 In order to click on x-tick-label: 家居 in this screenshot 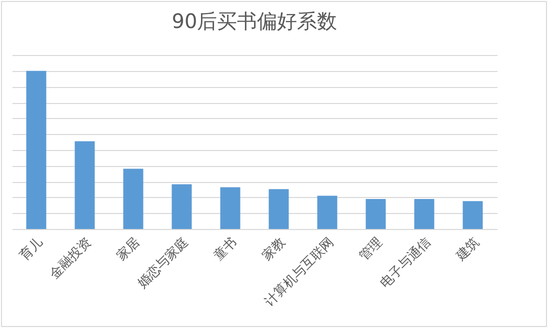, I will do `click(128, 249)`.